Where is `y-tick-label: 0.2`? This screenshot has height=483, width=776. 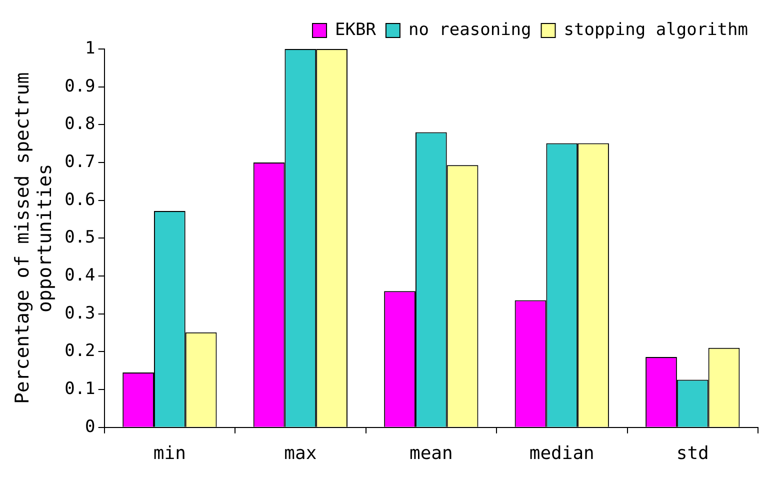 y-tick-label: 0.2 is located at coordinates (80, 351).